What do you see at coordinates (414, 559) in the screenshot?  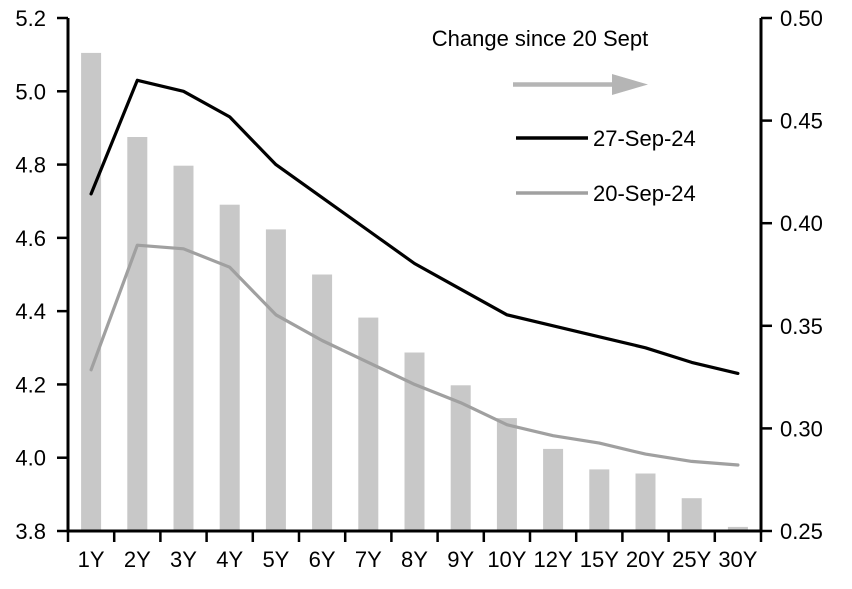 I see `x-axis-category-label: 8Y` at bounding box center [414, 559].